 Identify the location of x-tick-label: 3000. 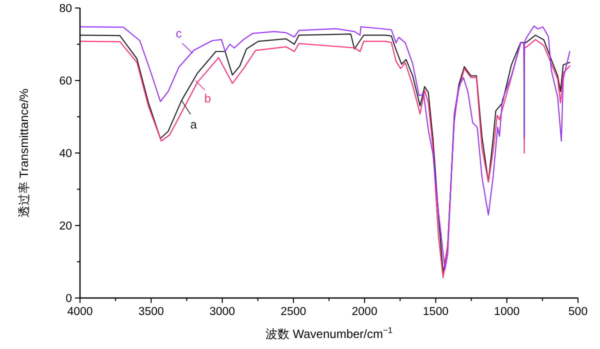
(222, 312).